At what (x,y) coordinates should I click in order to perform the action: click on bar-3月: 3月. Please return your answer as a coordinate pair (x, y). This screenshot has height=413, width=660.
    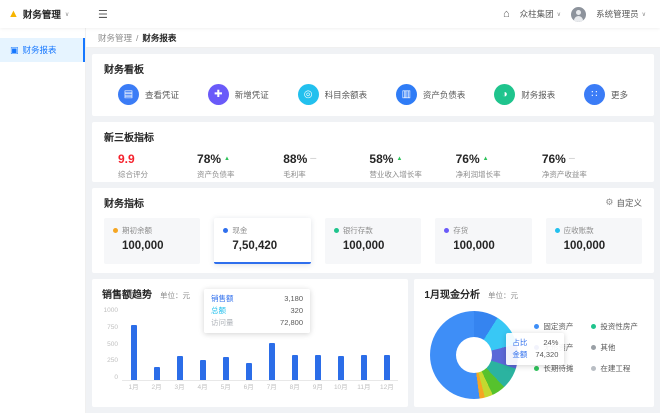
    Looking at the image, I should click on (180, 348).